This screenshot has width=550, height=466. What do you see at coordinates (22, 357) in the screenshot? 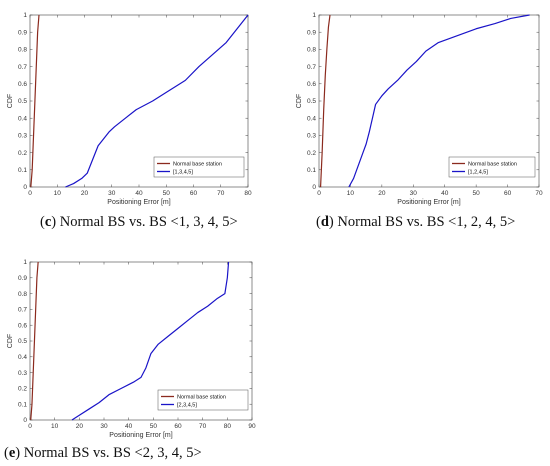
I see `y-tick-label-e-4: 0.4` at bounding box center [22, 357].